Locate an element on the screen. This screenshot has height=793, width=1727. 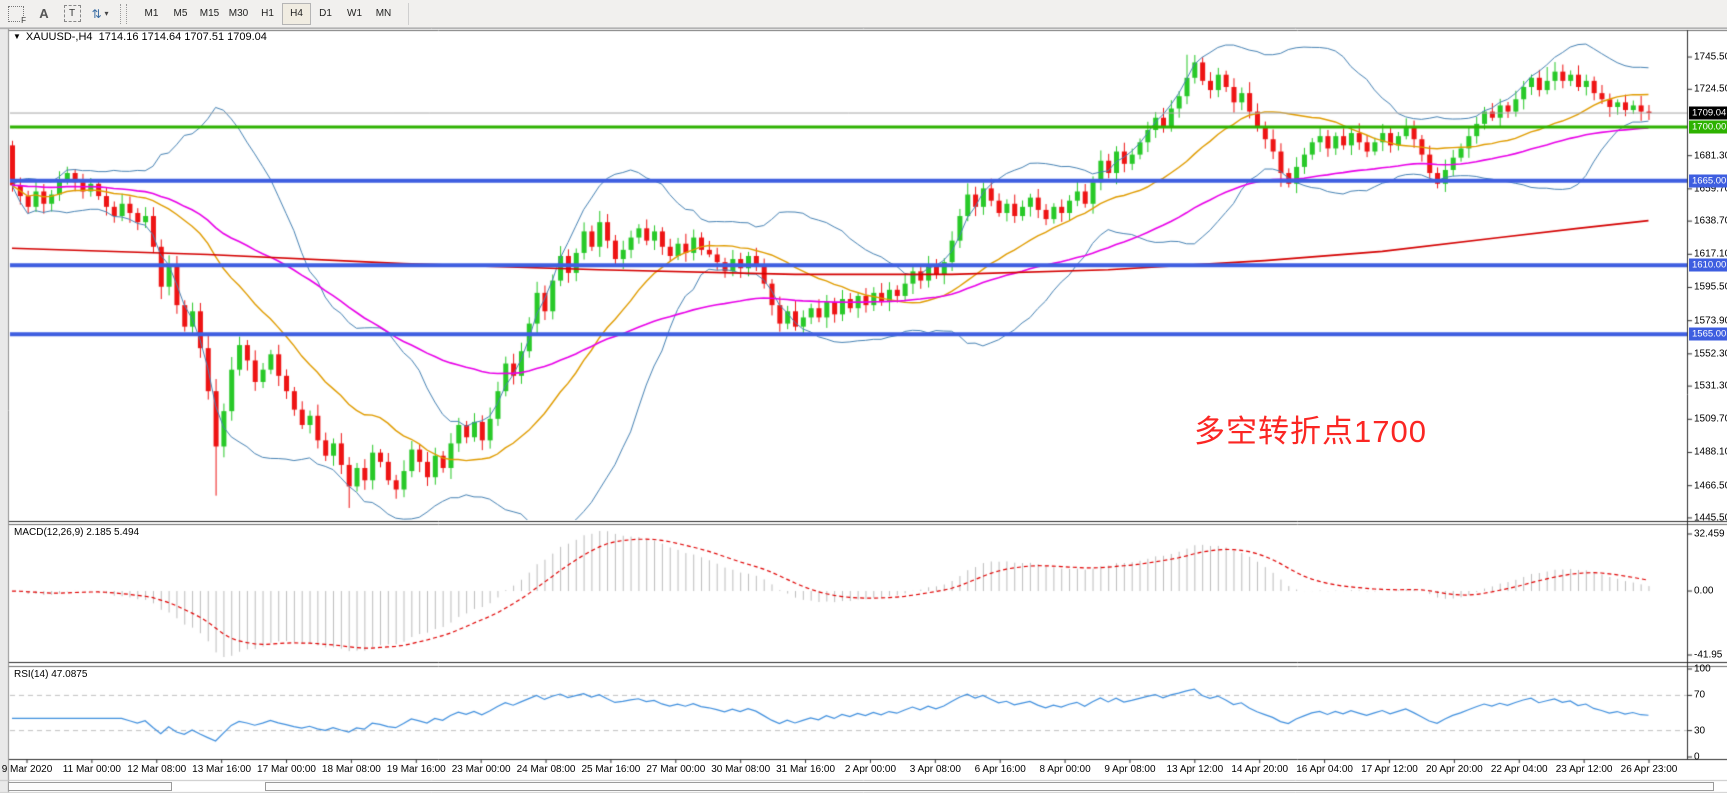
symbol-marker-icon: ▼ is located at coordinates (17, 36).